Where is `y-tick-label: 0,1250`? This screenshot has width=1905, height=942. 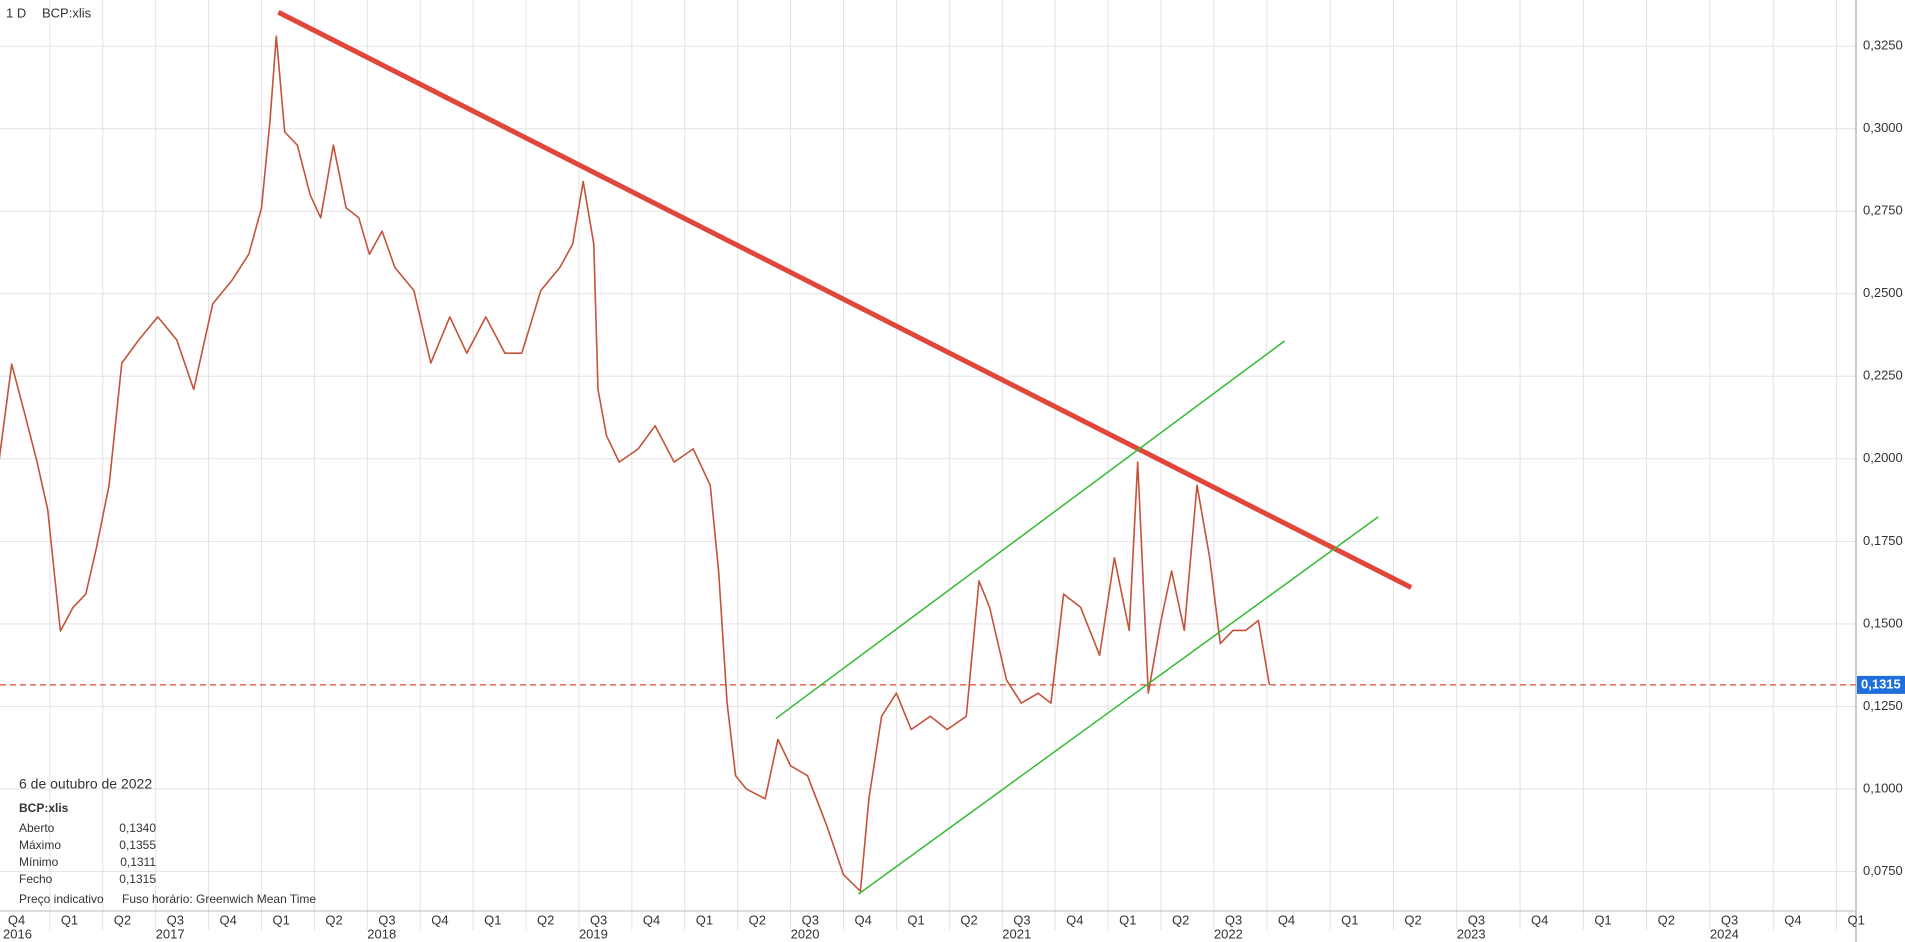 y-tick-label: 0,1250 is located at coordinates (1883, 705).